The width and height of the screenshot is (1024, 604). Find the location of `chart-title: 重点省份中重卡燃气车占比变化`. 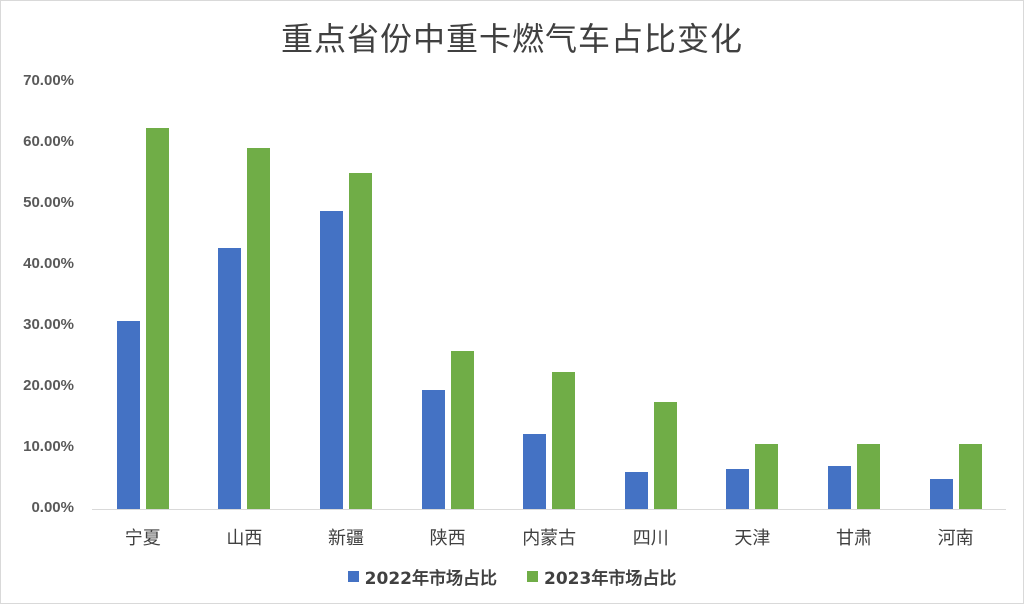

chart-title: 重点省份中重卡燃气车占比变化 is located at coordinates (511, 39).